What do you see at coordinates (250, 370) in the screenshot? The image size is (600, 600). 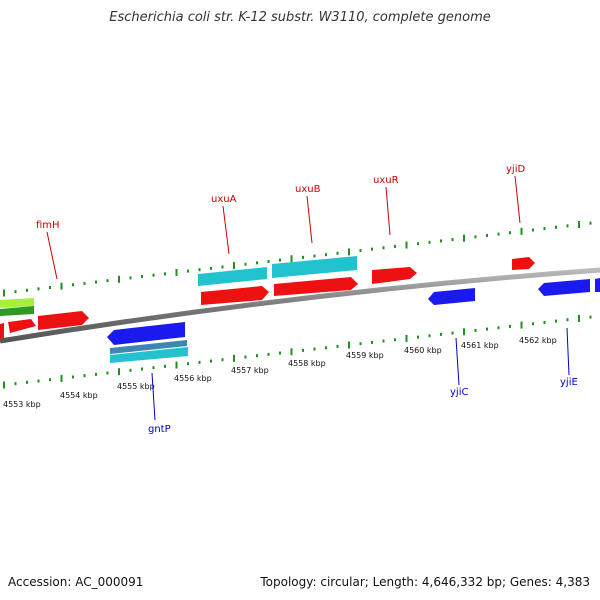 I see `scale-label: 4557 kbp` at bounding box center [250, 370].